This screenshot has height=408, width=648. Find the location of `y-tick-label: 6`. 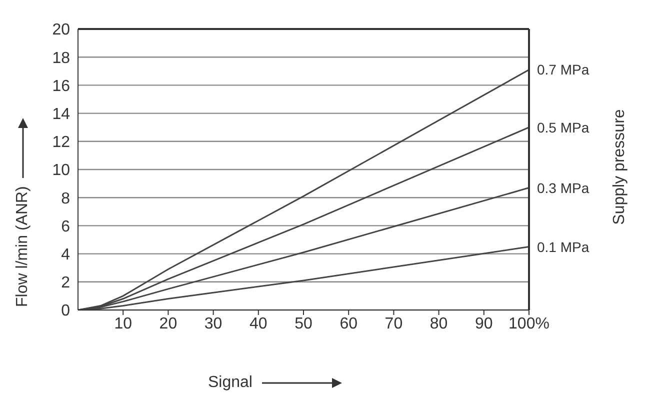

y-tick-label: 6 is located at coordinates (65, 227).